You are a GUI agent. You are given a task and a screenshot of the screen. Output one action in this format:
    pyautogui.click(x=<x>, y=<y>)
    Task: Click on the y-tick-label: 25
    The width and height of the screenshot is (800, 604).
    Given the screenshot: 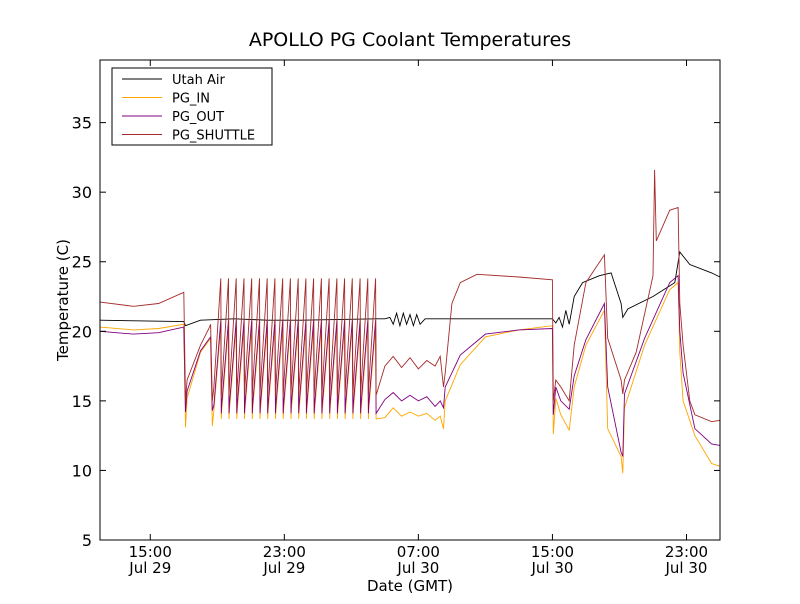 What is the action you would take?
    pyautogui.click(x=82, y=262)
    